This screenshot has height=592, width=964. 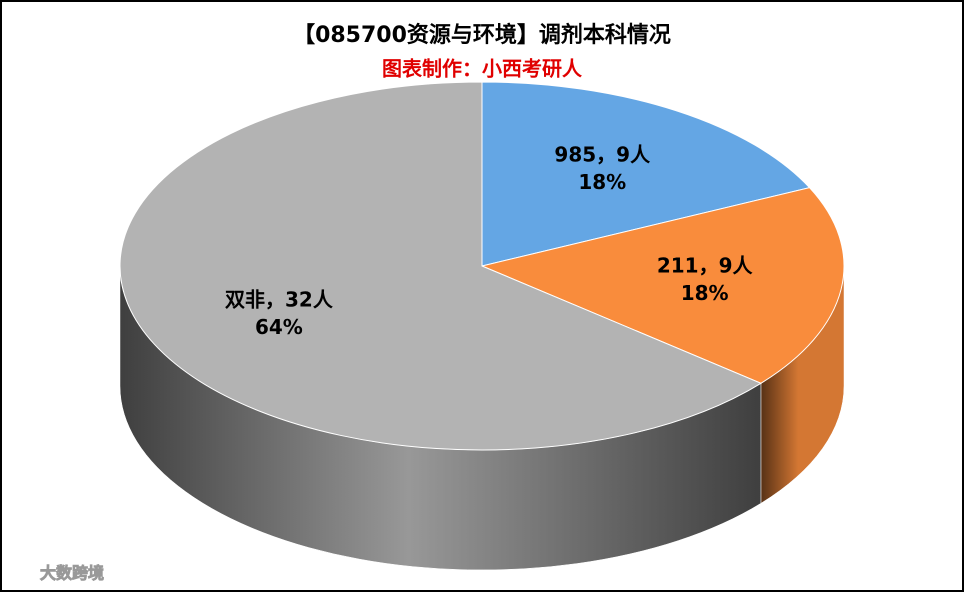 What do you see at coordinates (482, 35) in the screenshot?
I see `chart-title: 【085700资源与环境】调剂本科情况` at bounding box center [482, 35].